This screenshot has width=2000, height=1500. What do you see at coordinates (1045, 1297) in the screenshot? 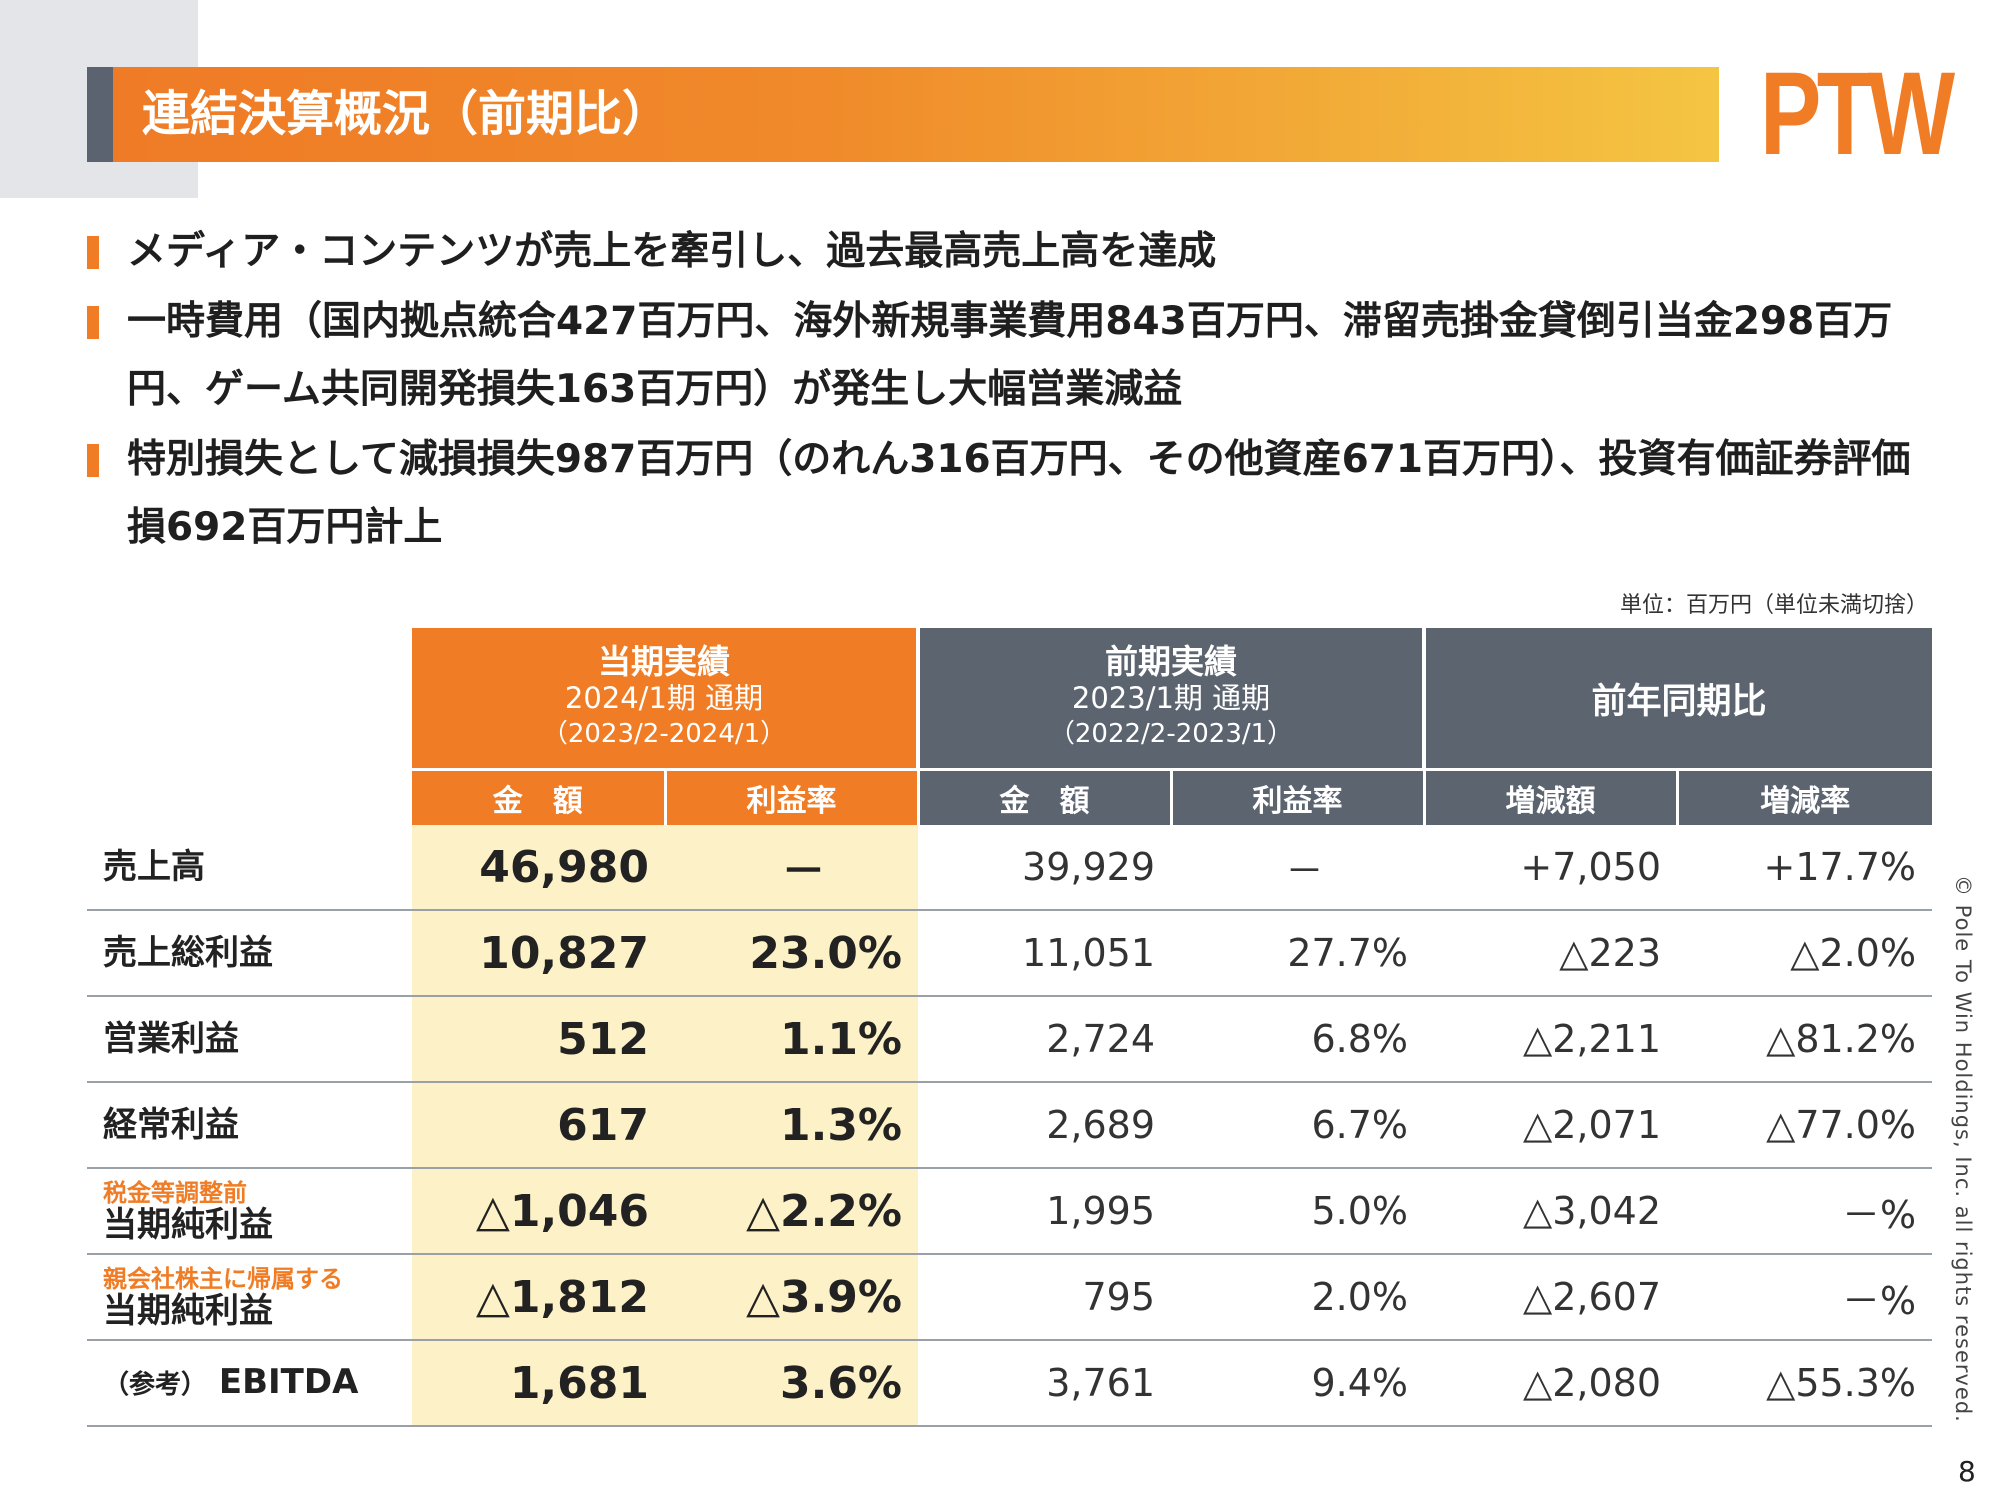
I see `previous-amount: 795` at bounding box center [1045, 1297].